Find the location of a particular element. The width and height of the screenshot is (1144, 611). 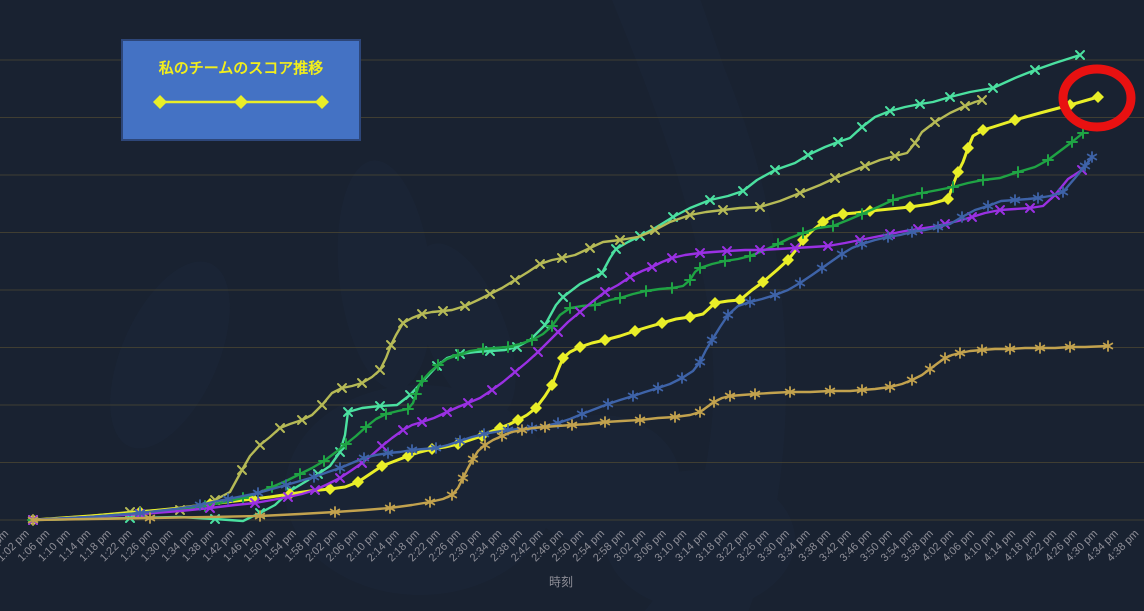

red-circle-highlight-annotation is located at coordinates (1097, 98).